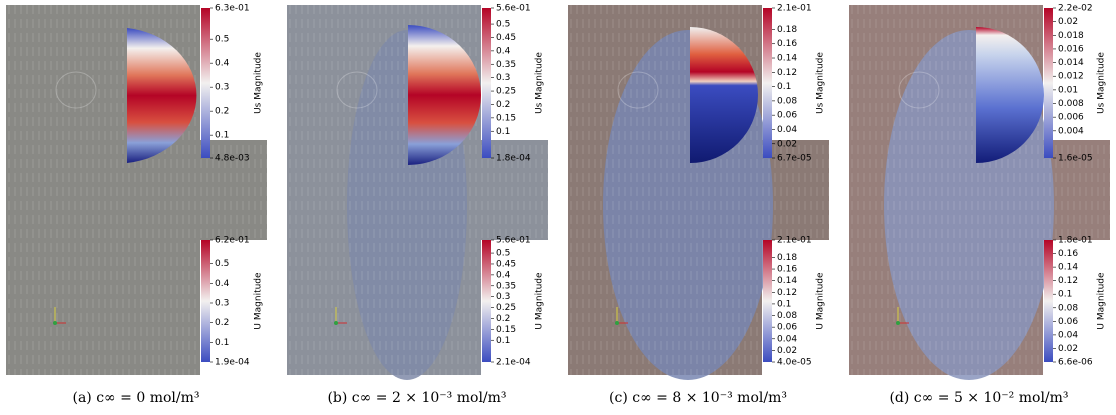  Describe the element at coordinates (794, 159) in the screenshot. I see `tick-label: 6.7e-05` at that location.